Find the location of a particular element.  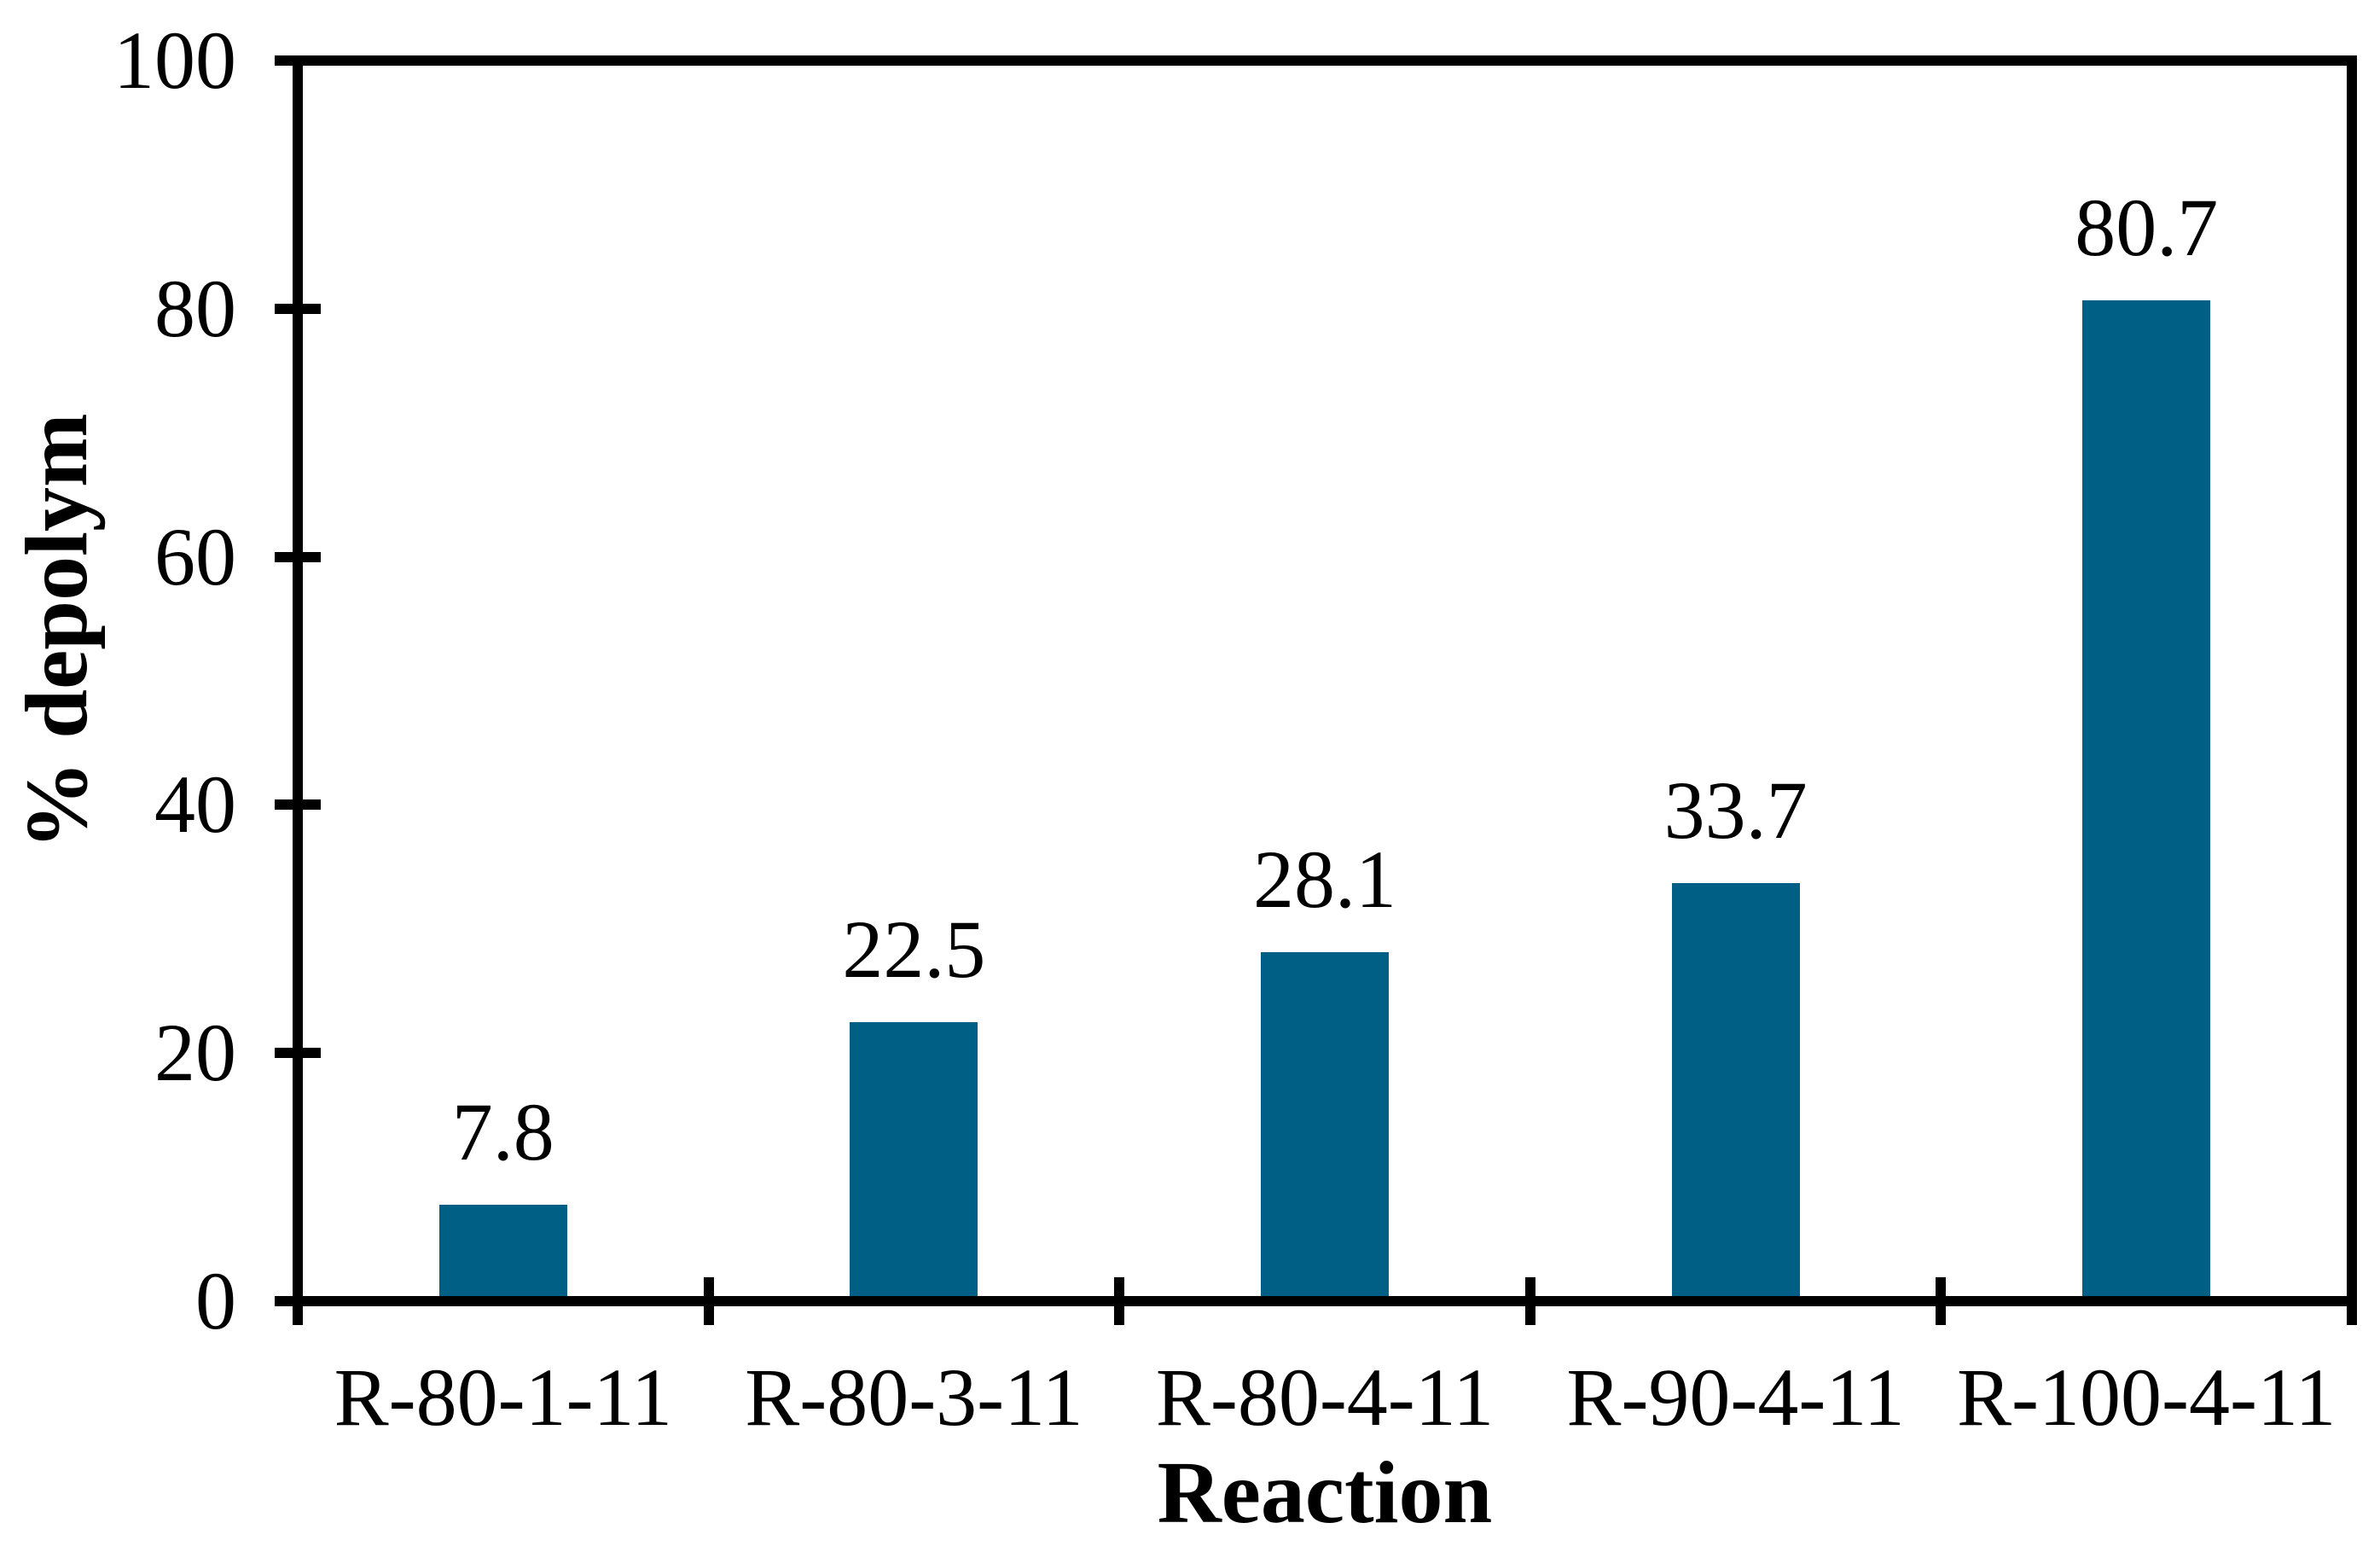

bar-value-label: 7.8 is located at coordinates (502, 1131).